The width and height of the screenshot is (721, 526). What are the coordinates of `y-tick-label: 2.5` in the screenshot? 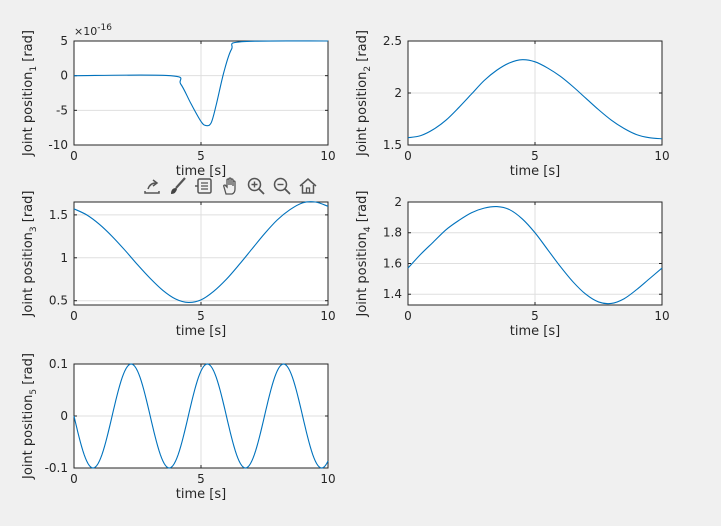 It's located at (392, 41).